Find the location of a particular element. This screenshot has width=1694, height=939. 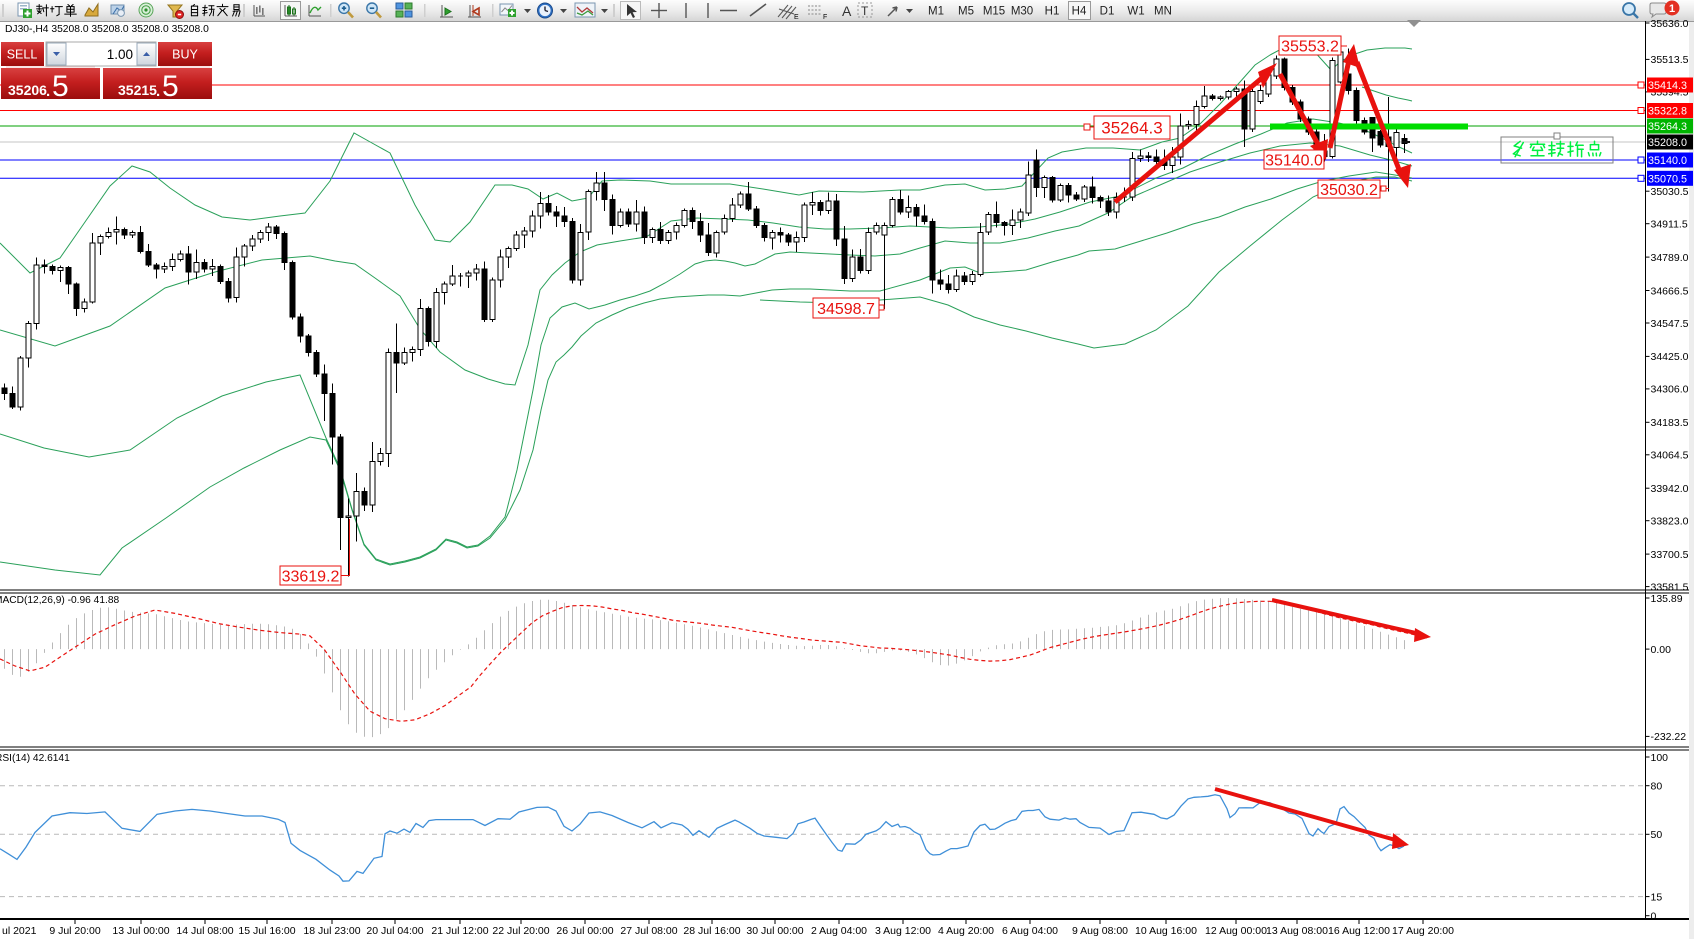

svg-text: 15 Jul 16:00 is located at coordinates (266, 931).